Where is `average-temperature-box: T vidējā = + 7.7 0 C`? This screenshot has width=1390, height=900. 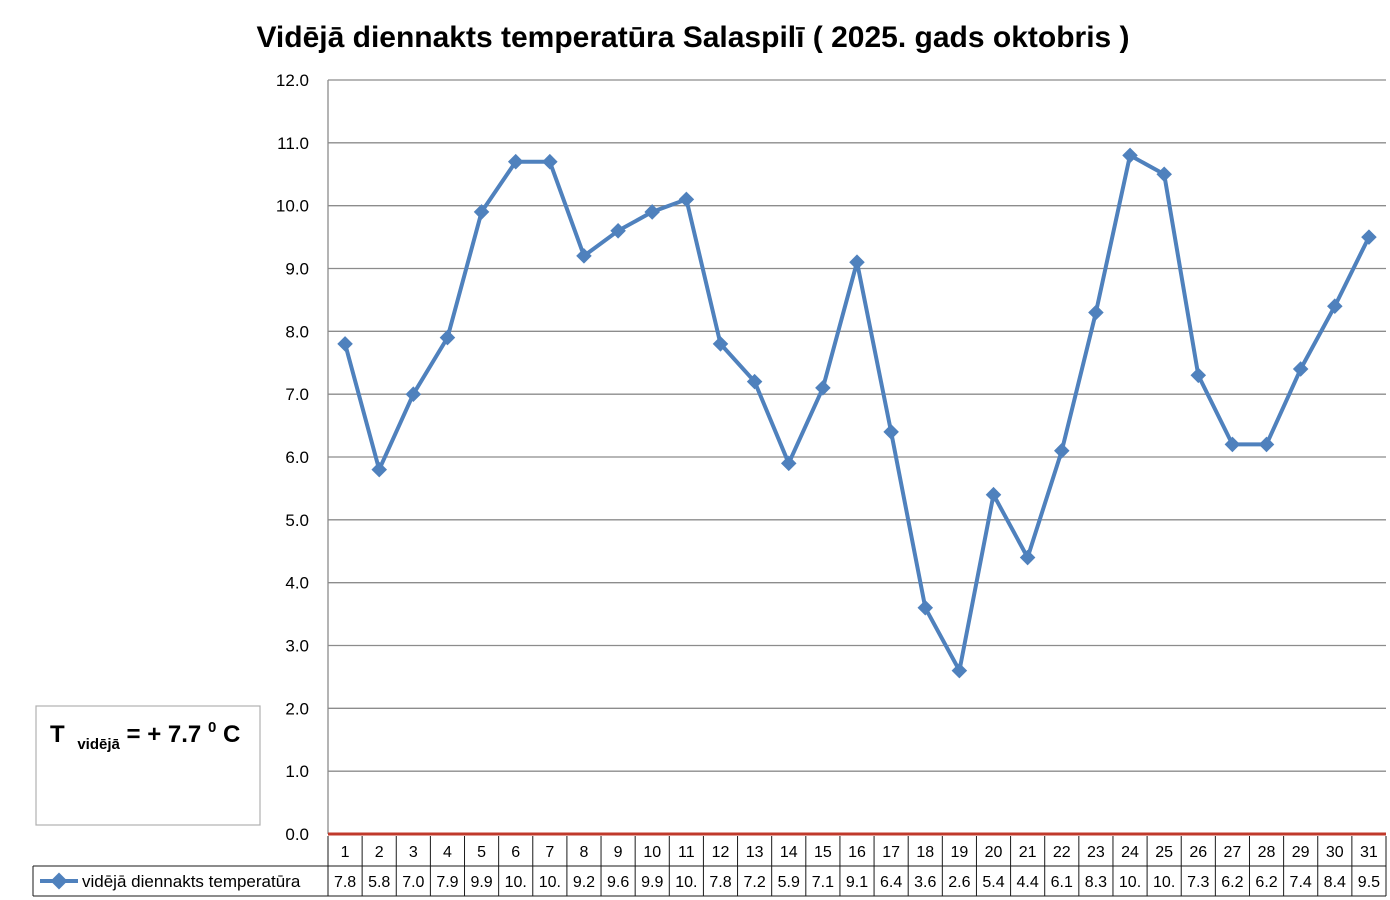
average-temperature-box: T vidējā = + 7.7 0 C is located at coordinates (148, 765).